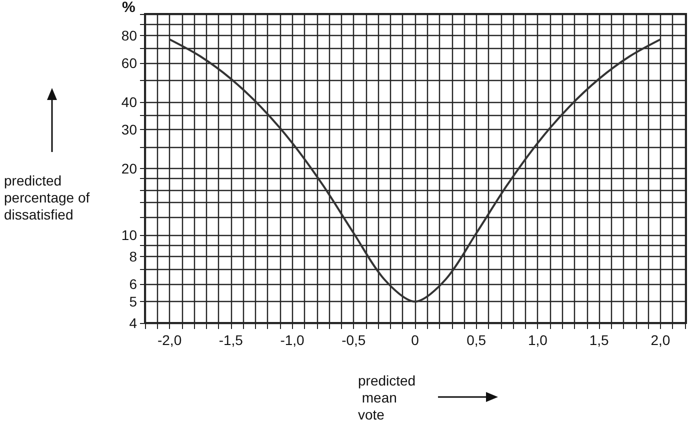 Image resolution: width=688 pixels, height=428 pixels. Describe the element at coordinates (133, 284) in the screenshot. I see `y-tick-label: 6` at that location.